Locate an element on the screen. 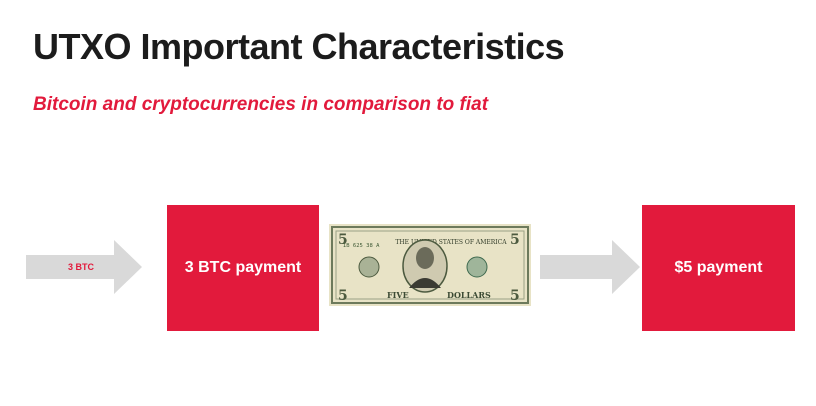 Image resolution: width=816 pixels, height=406 pixels. btc-payment-label: 3 BTC payment is located at coordinates (243, 267).